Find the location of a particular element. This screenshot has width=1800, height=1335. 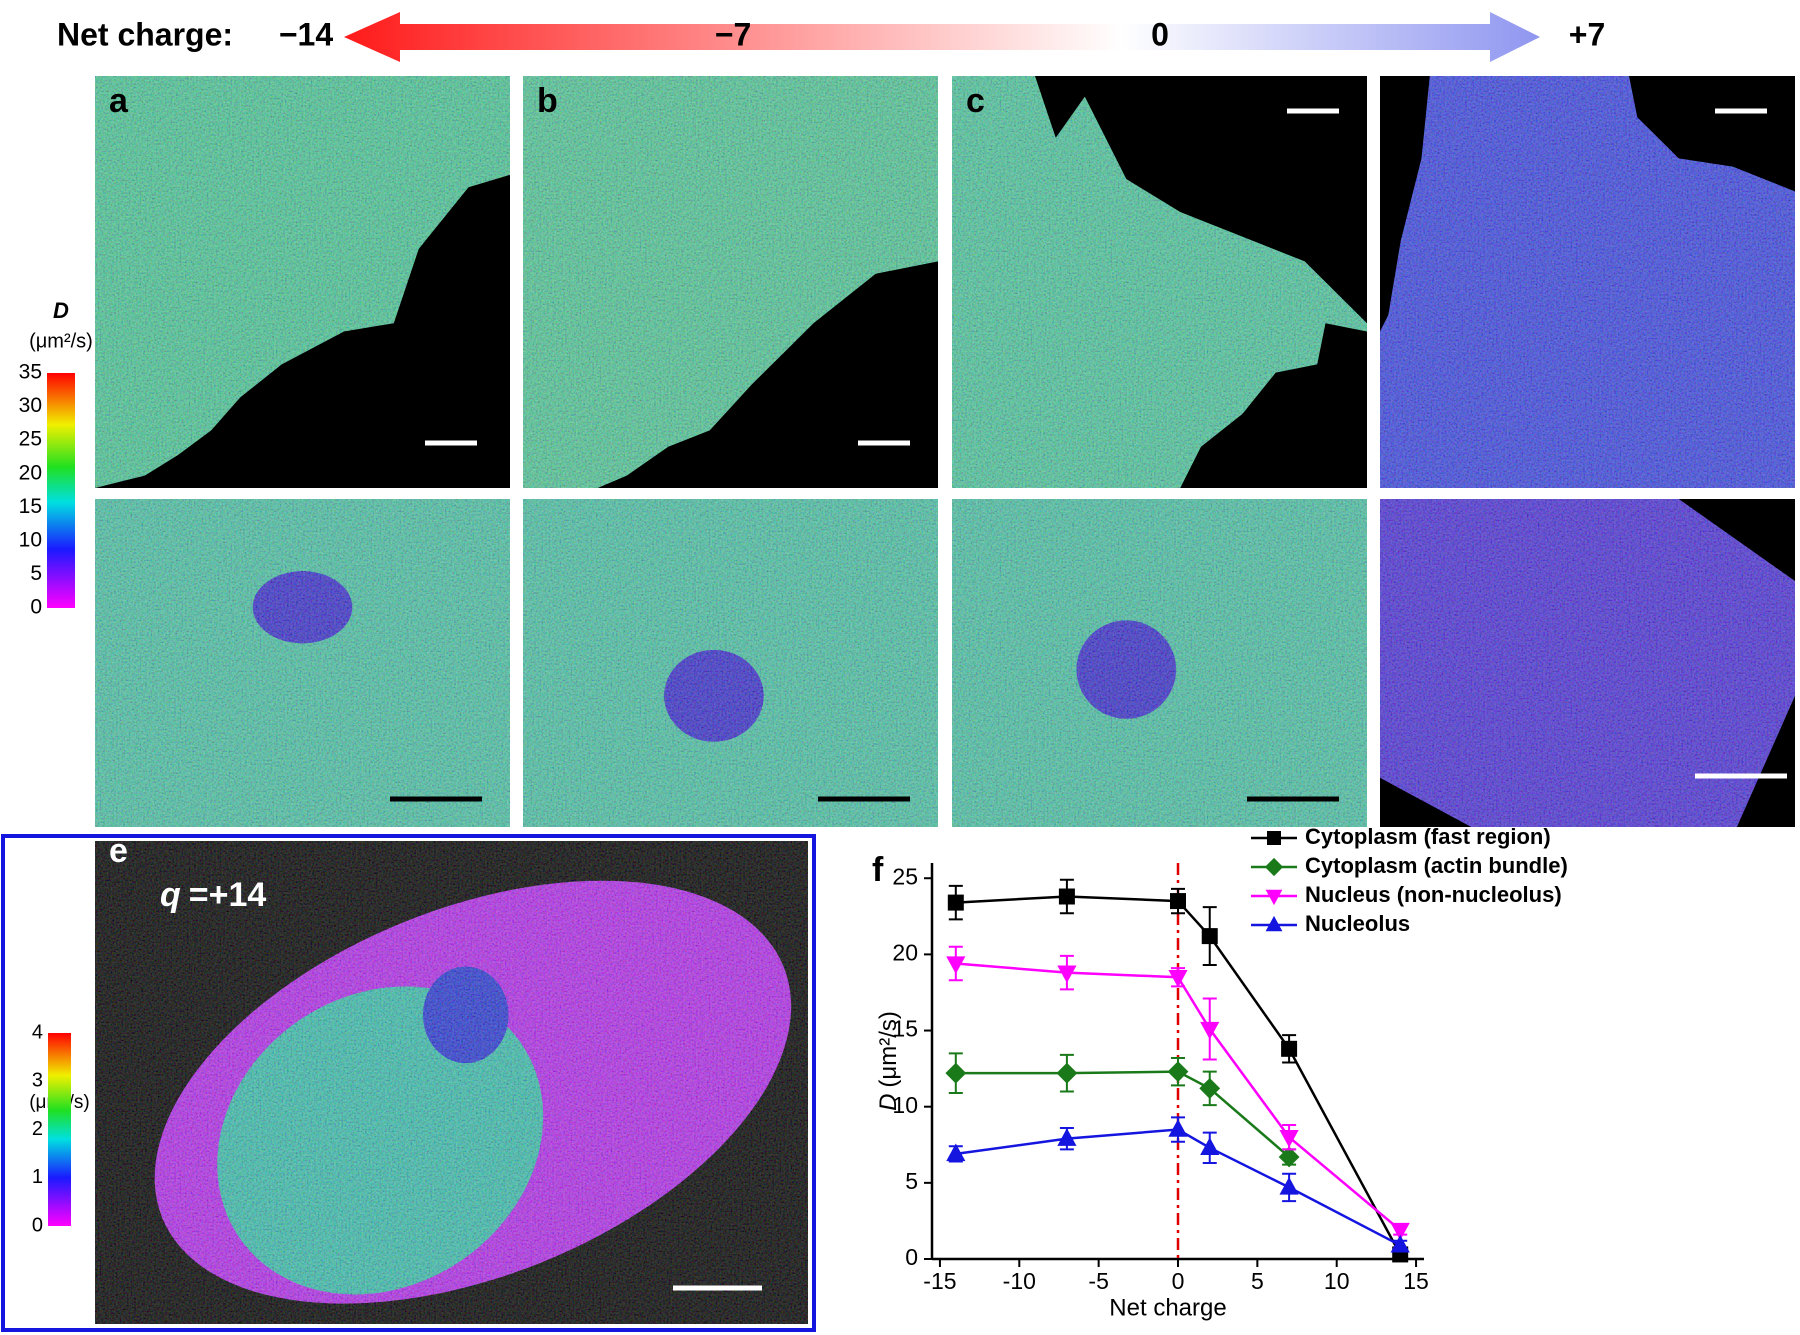

legend-label: Cytoplasm (fast region) is located at coordinates (1428, 836).